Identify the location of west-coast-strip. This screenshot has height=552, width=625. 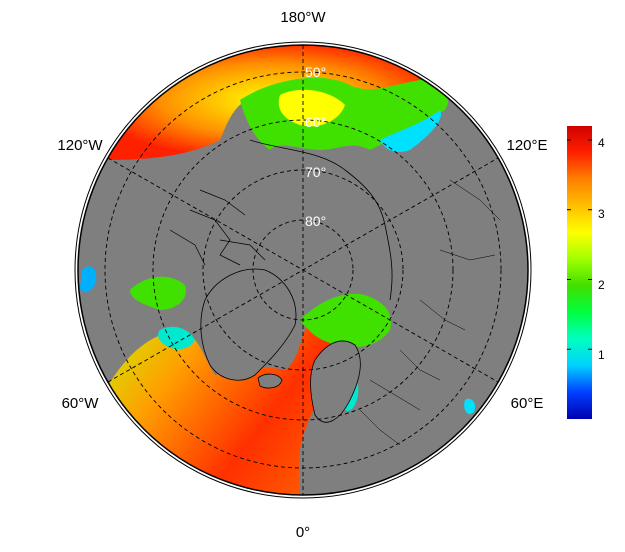
(88, 279).